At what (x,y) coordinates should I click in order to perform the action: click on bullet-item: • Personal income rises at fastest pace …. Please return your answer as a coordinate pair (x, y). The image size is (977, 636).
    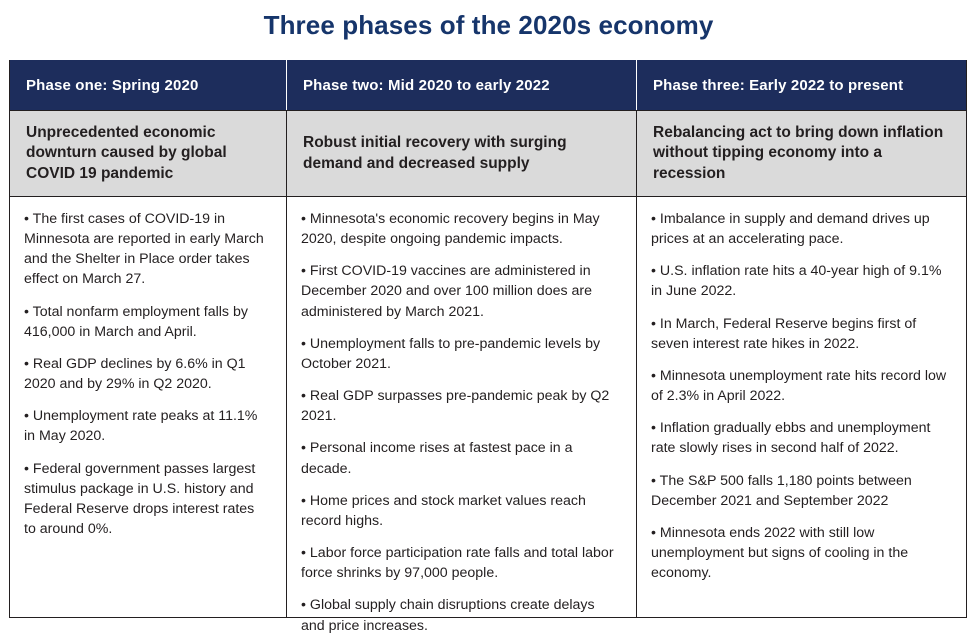
    Looking at the image, I should click on (437, 458).